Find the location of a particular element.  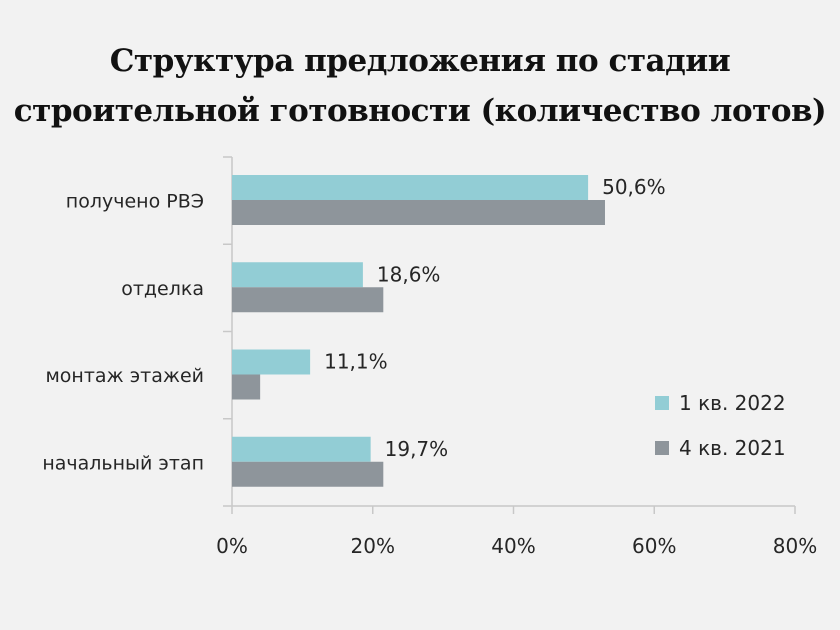

data-label: 11,1% is located at coordinates (356, 362).